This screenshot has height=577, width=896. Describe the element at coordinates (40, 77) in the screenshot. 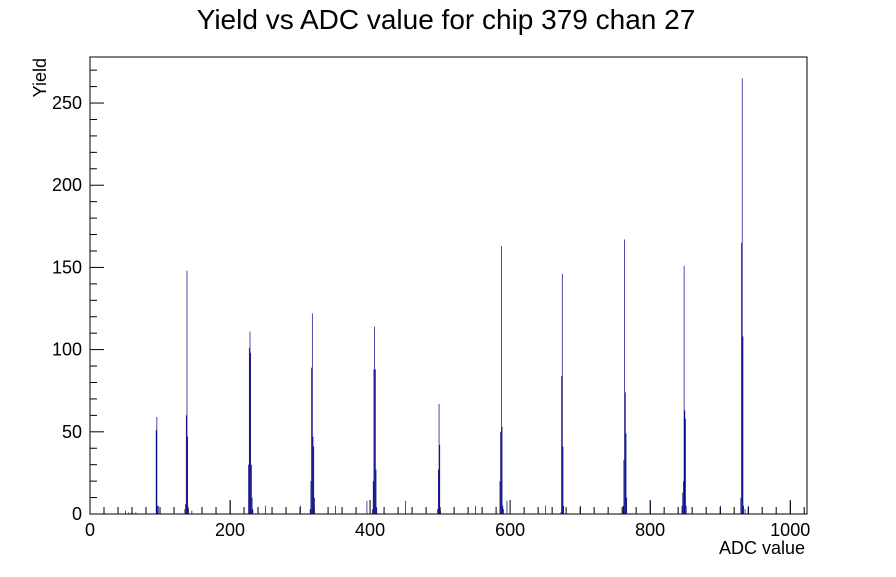

I see `y-axis-title: Yield` at that location.